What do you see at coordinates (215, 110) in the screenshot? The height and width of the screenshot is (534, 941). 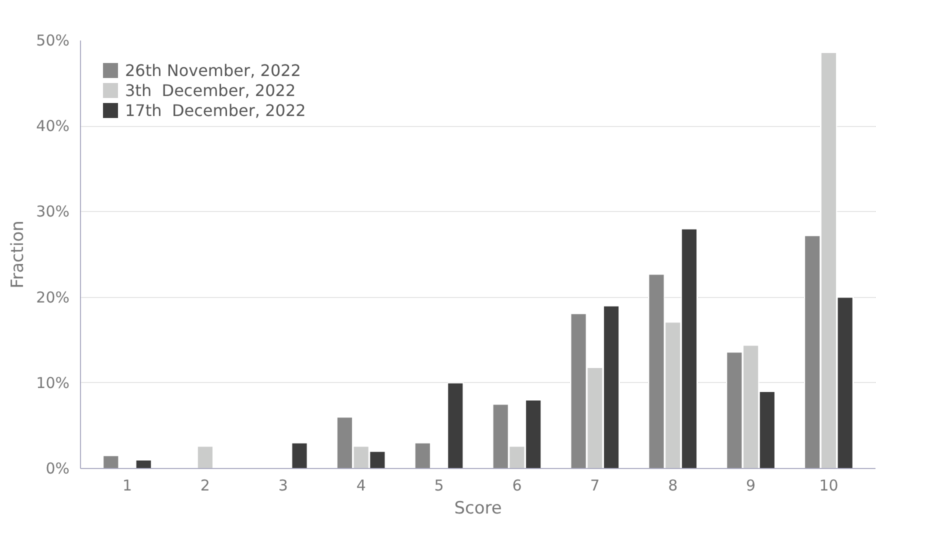 I see `legend-label: 17th December, 2022` at bounding box center [215, 110].